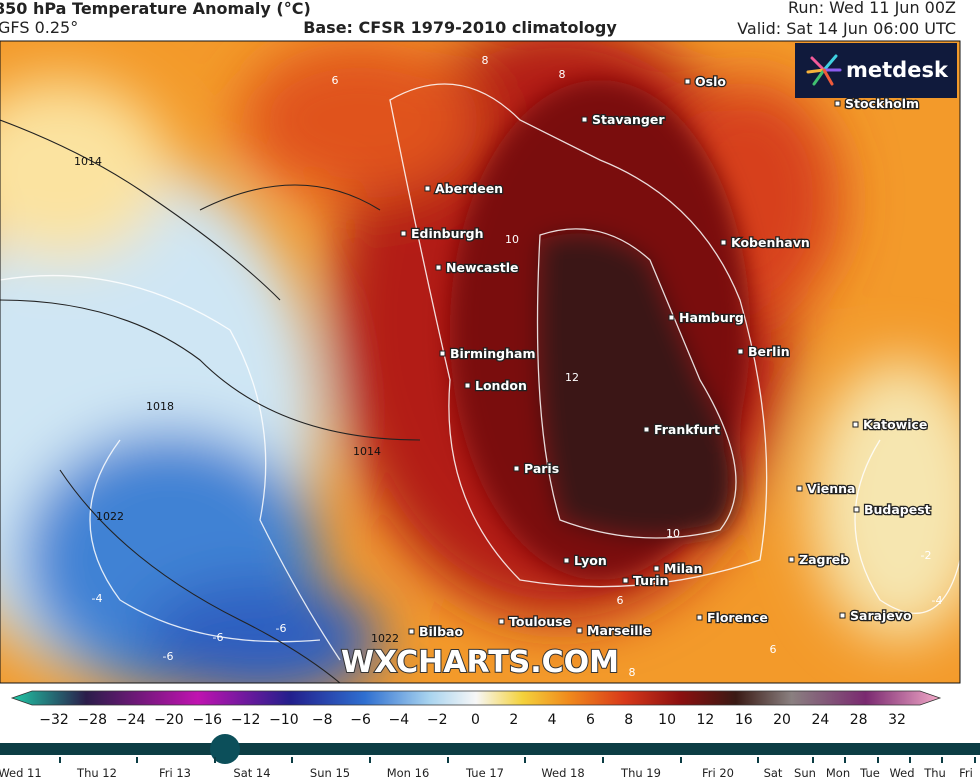 This screenshot has height=778, width=980. I want to click on timeline-label: Fri, so click(966, 772).